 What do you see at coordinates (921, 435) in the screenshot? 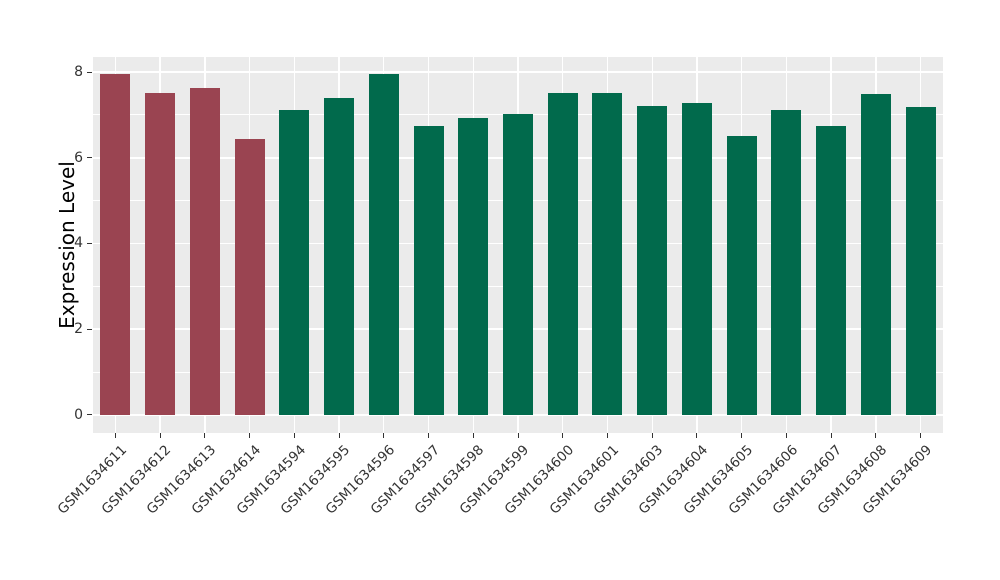
I see `x-tickmark-GSM1634609` at bounding box center [921, 435].